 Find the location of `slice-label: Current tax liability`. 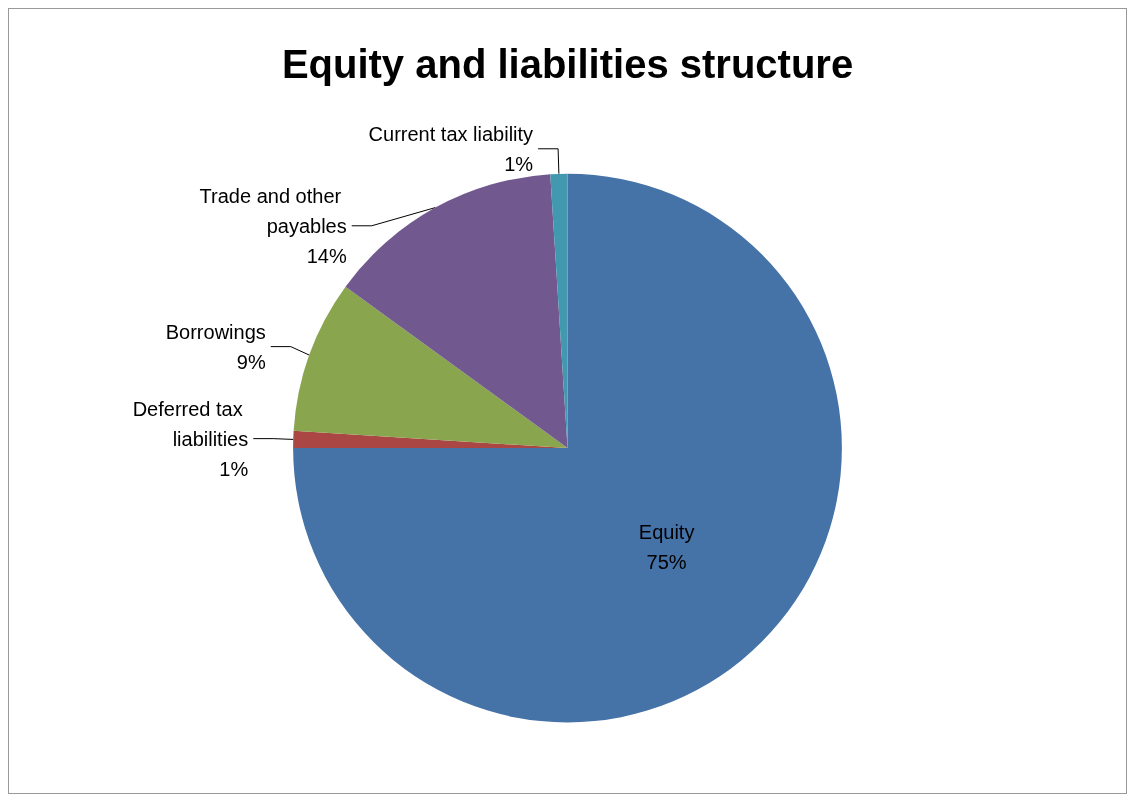

slice-label: Current tax liability is located at coordinates (451, 133).